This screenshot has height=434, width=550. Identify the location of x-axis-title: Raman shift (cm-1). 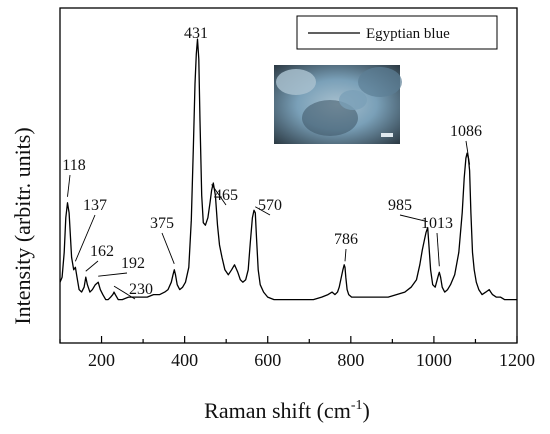
(287, 410).